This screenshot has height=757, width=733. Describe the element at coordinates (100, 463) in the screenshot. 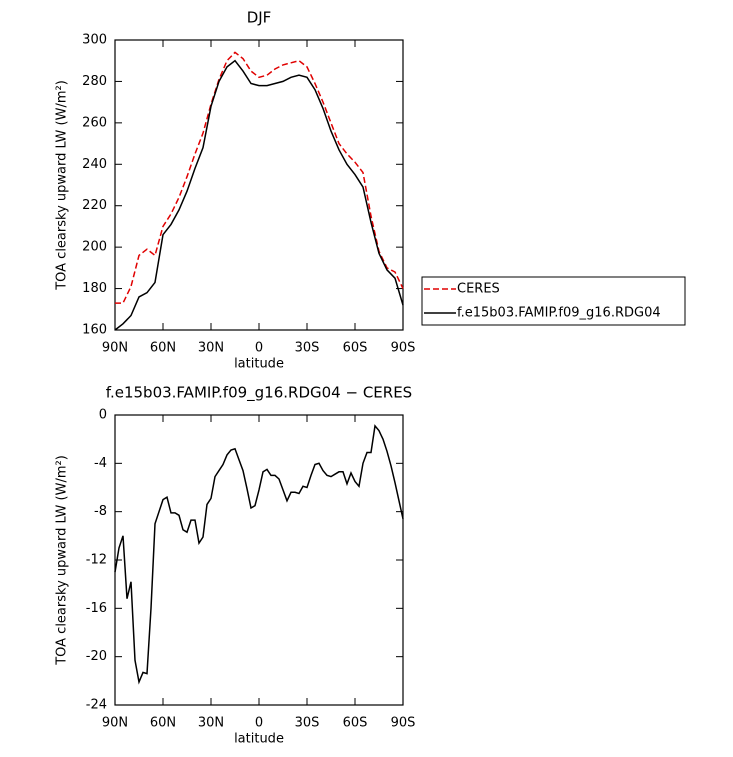

I see `y-tick-label: -4` at that location.